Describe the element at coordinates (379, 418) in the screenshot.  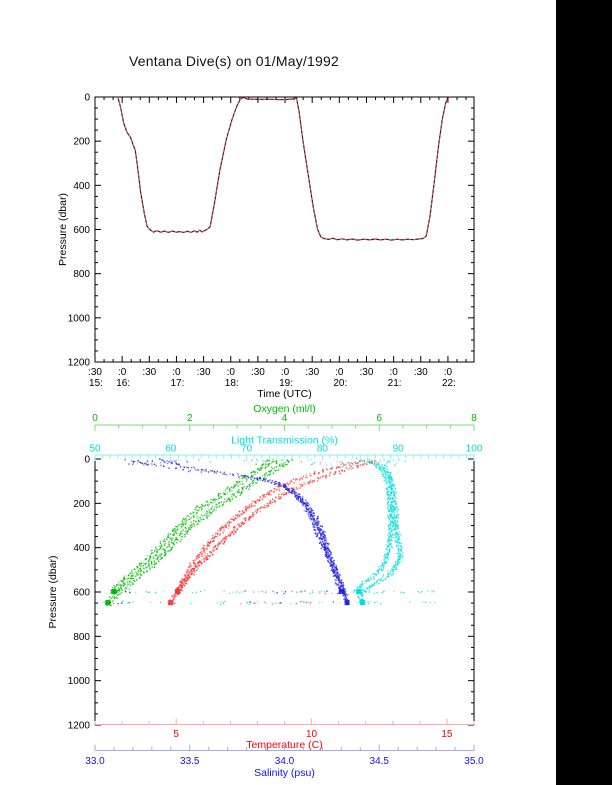
I see `svg-text: 6` at that location.